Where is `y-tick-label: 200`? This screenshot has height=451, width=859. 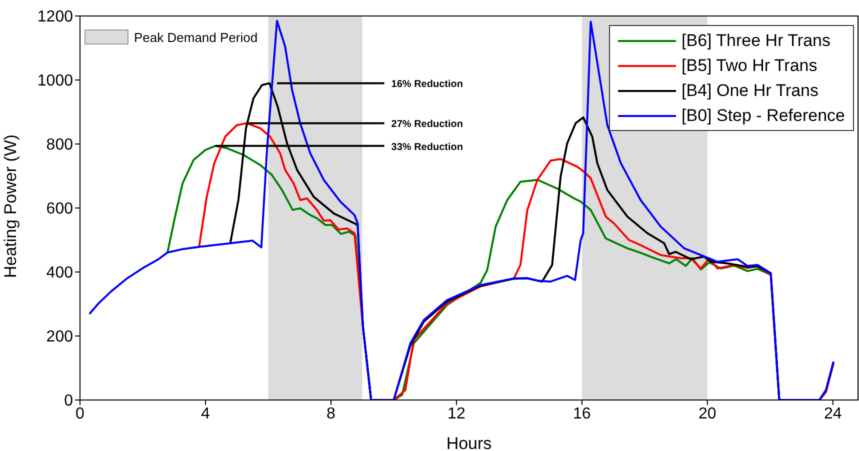 y-tick-label: 200 is located at coordinates (60, 337).